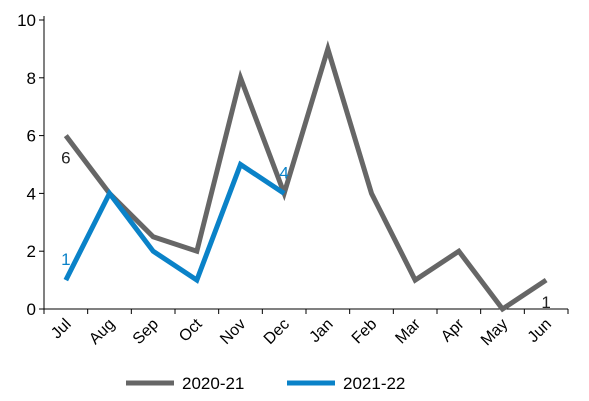 This screenshot has height=401, width=589. Describe the element at coordinates (31, 193) in the screenshot. I see `y-tick-label: 4` at that location.